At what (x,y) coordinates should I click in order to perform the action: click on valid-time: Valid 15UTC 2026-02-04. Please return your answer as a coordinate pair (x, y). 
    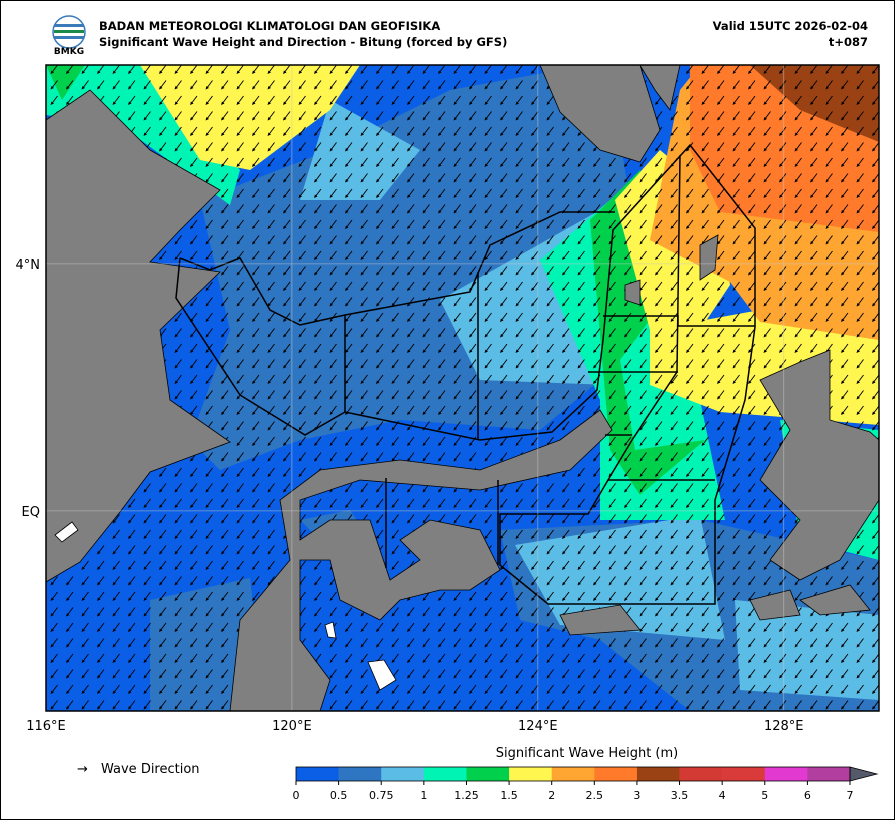
    Looking at the image, I should click on (790, 26).